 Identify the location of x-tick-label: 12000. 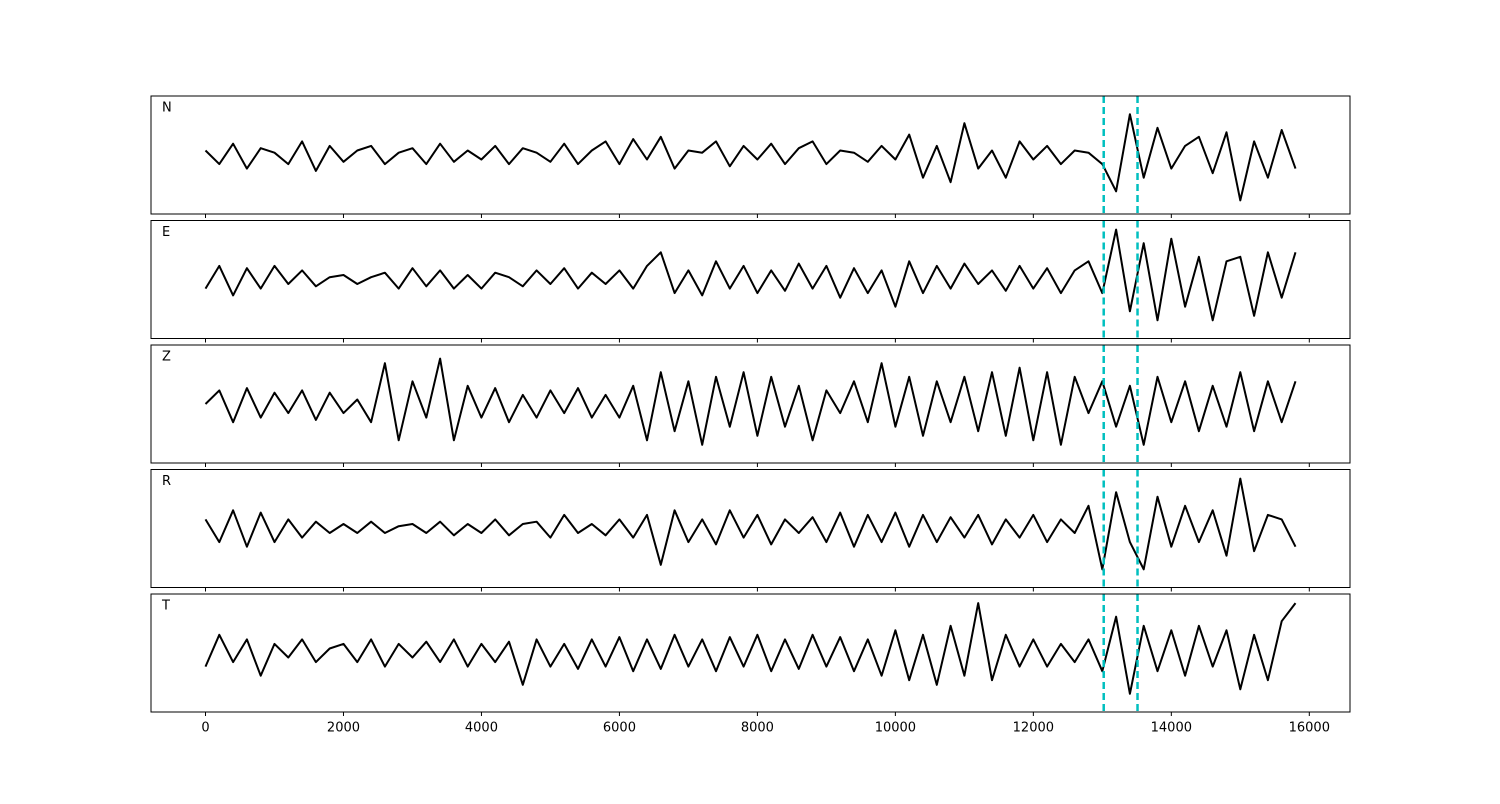
(1033, 728).